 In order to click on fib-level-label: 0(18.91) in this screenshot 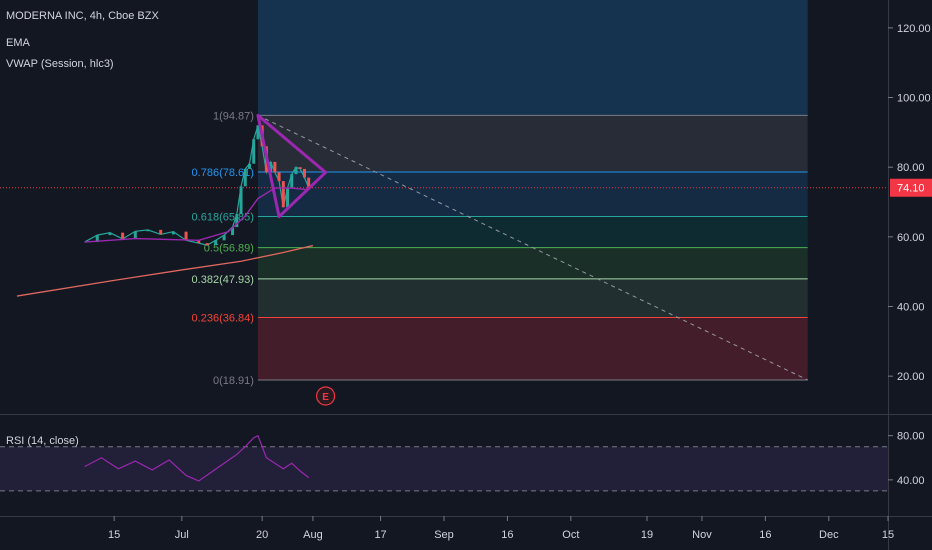, I will do `click(233, 381)`.